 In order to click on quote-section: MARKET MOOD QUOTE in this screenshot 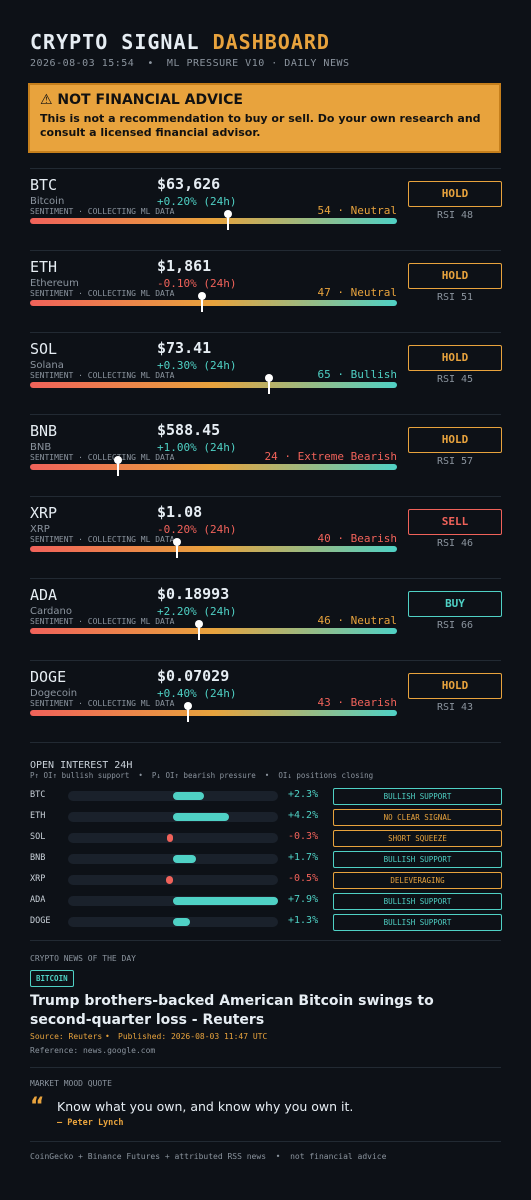, I will do `click(71, 1083)`.